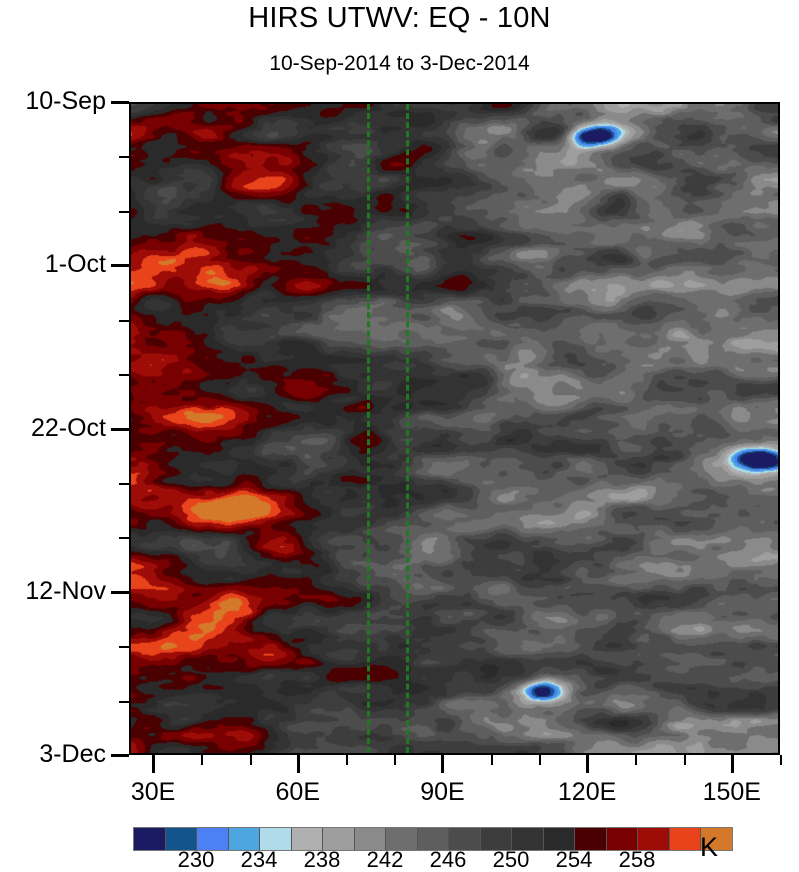 This screenshot has height=872, width=799. I want to click on page-subtitle: 10-Sep-2014 to 3-Dec-2014, so click(399, 63).